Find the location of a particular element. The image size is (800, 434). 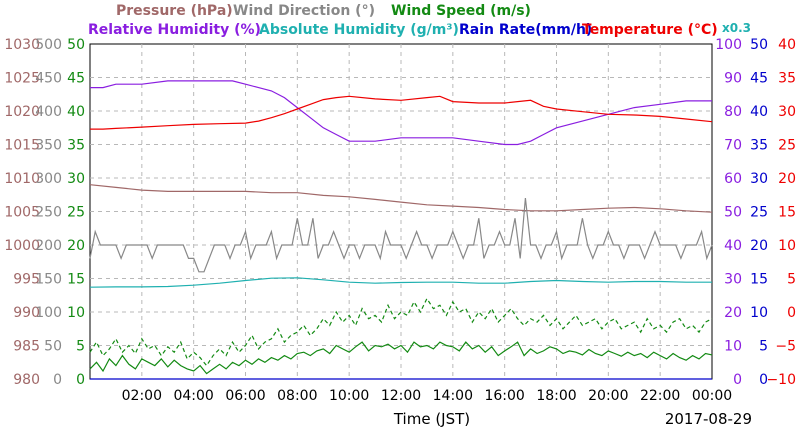

x-axis-label: Time (JST) is located at coordinates (431, 419).